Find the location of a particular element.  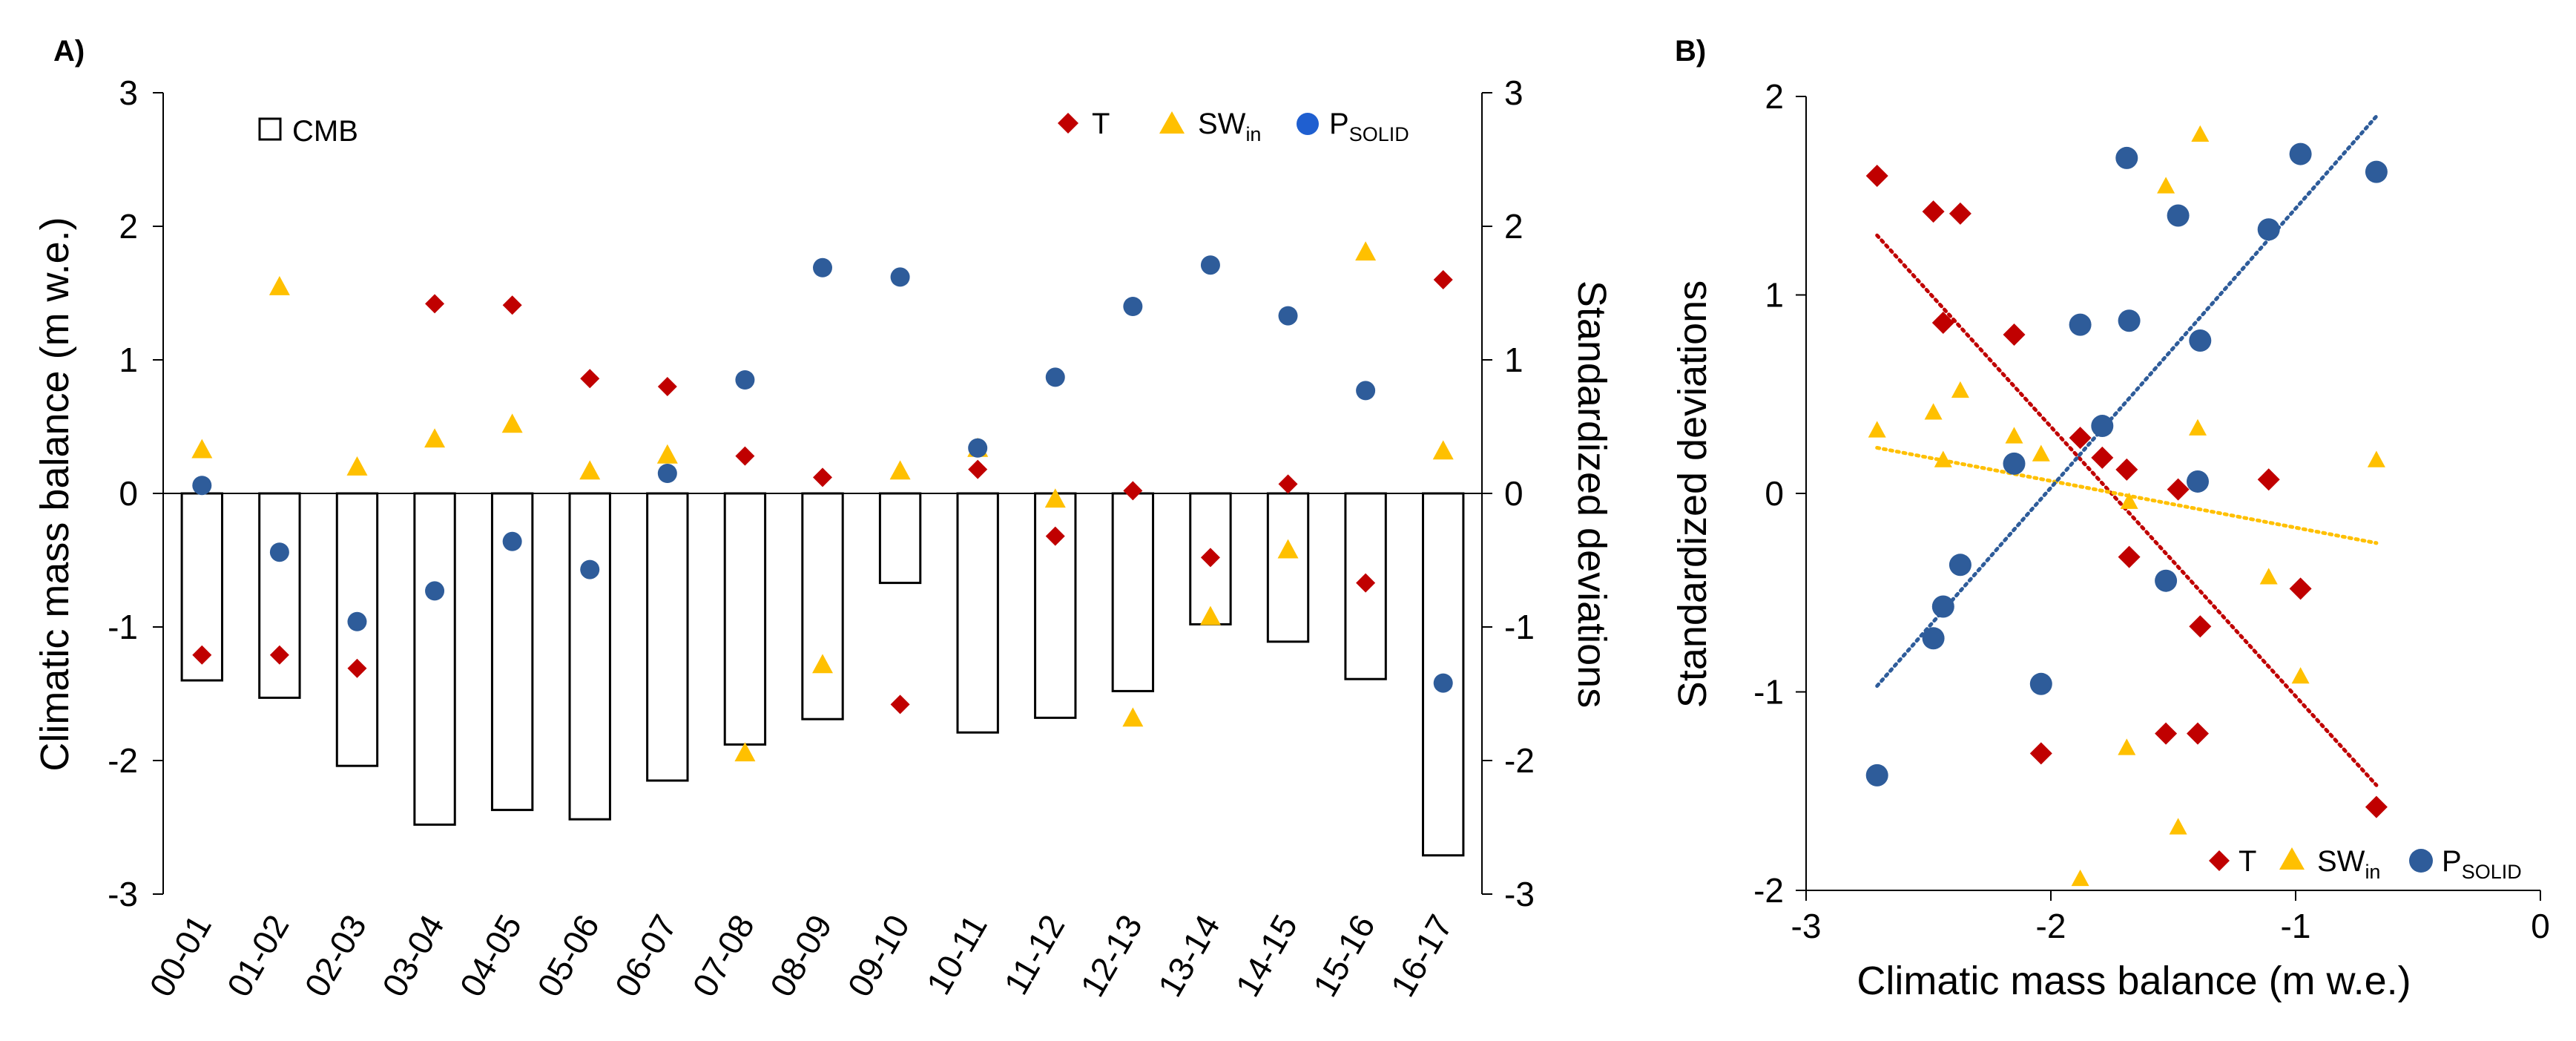

panel-b-y-tick-label: 1 is located at coordinates (1774, 295).